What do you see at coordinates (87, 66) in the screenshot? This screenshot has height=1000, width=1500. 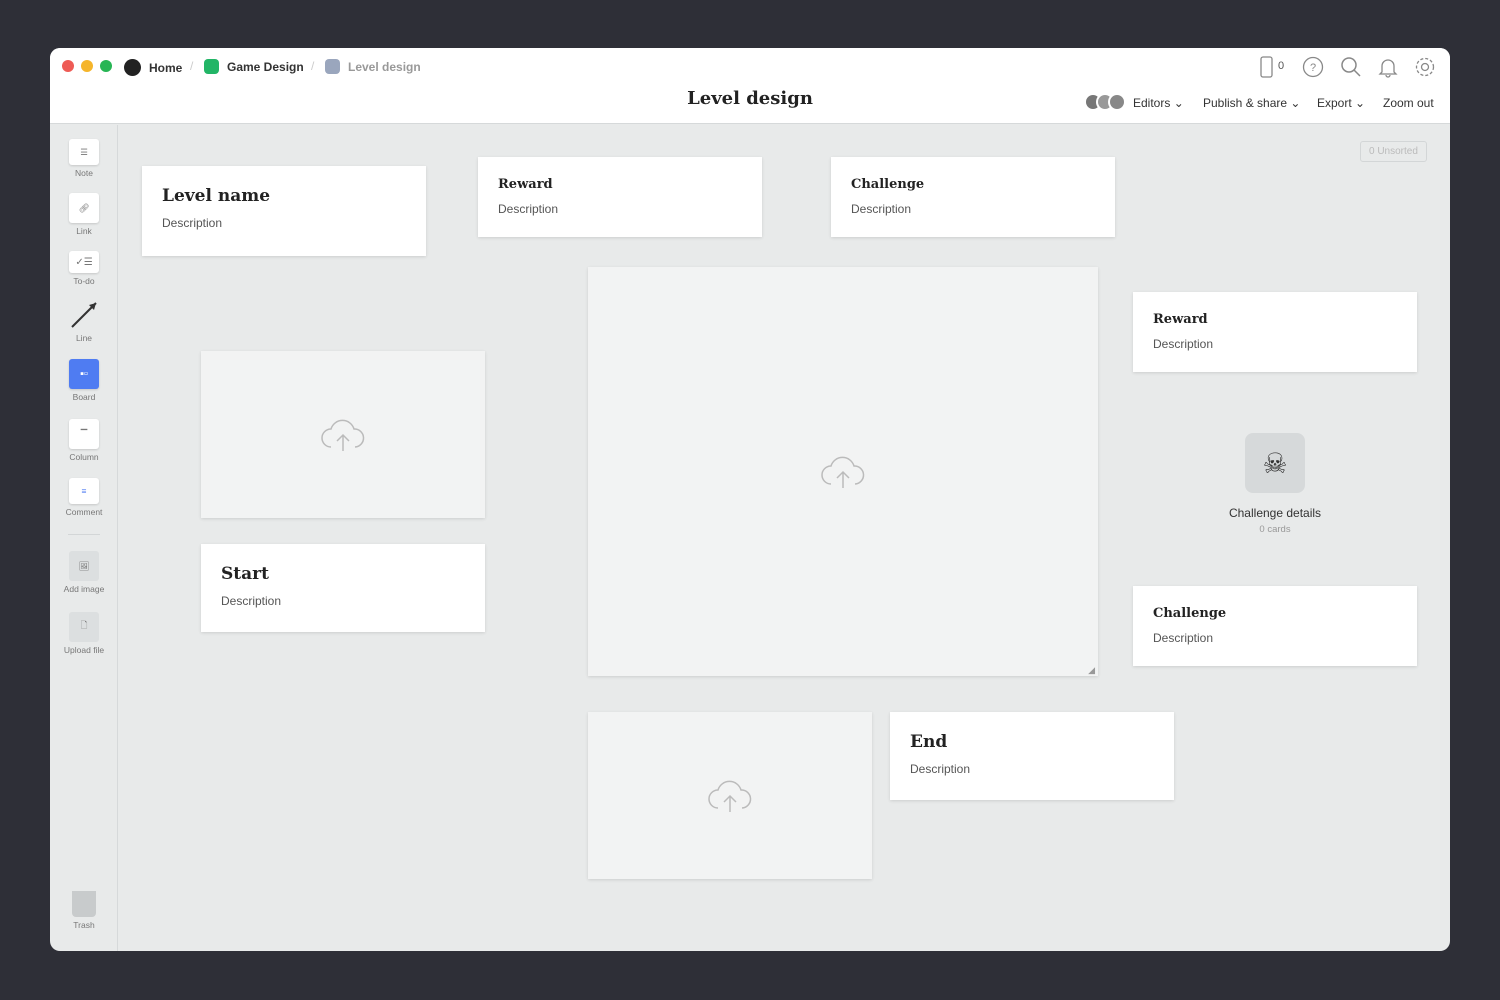 I see `minimize-window-button` at bounding box center [87, 66].